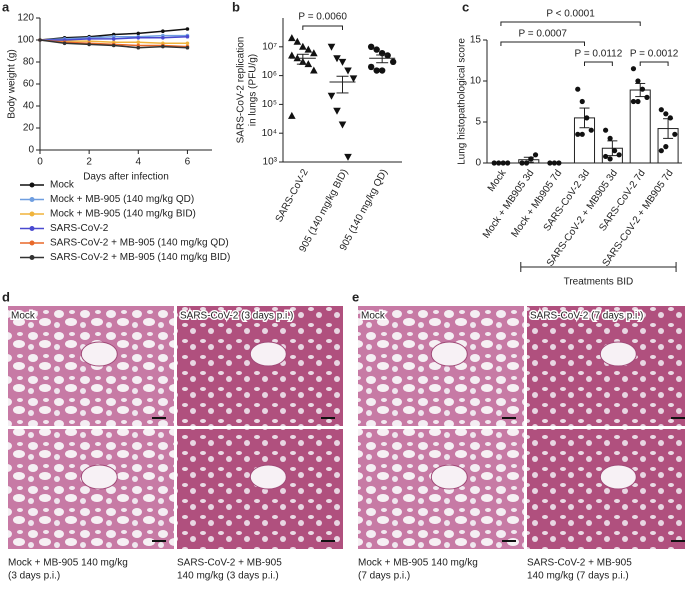 The width and height of the screenshot is (685, 599). Describe the element at coordinates (25, 40) in the screenshot. I see `y-tick-label: 100` at that location.